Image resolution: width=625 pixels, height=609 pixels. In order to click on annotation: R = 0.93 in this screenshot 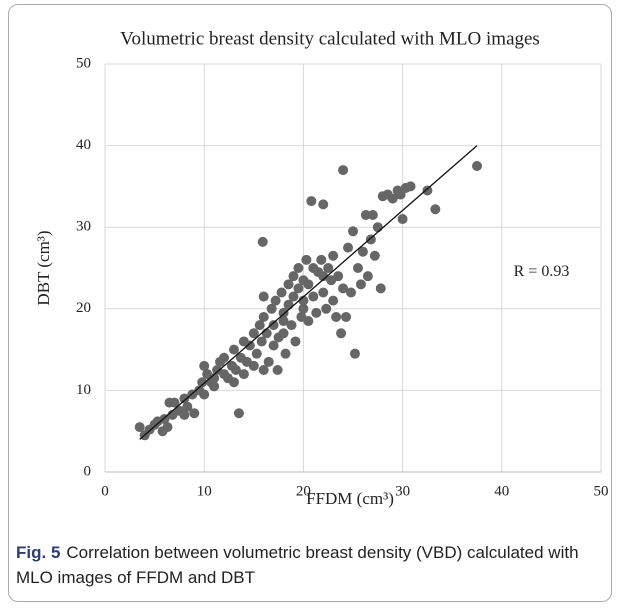, I will do `click(542, 271)`.